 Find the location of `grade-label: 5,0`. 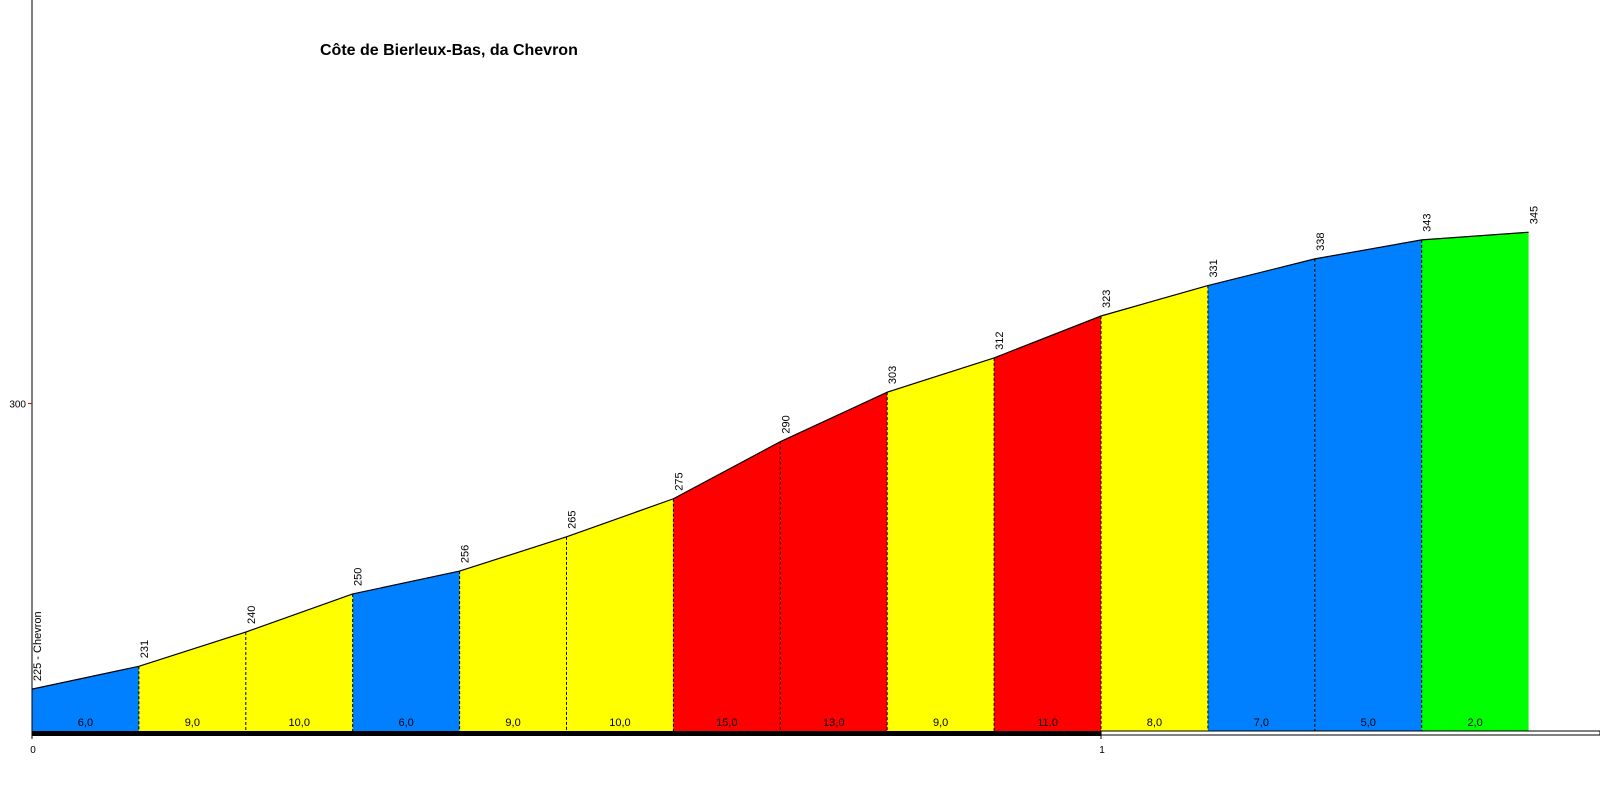

grade-label: 5,0 is located at coordinates (1368, 723).